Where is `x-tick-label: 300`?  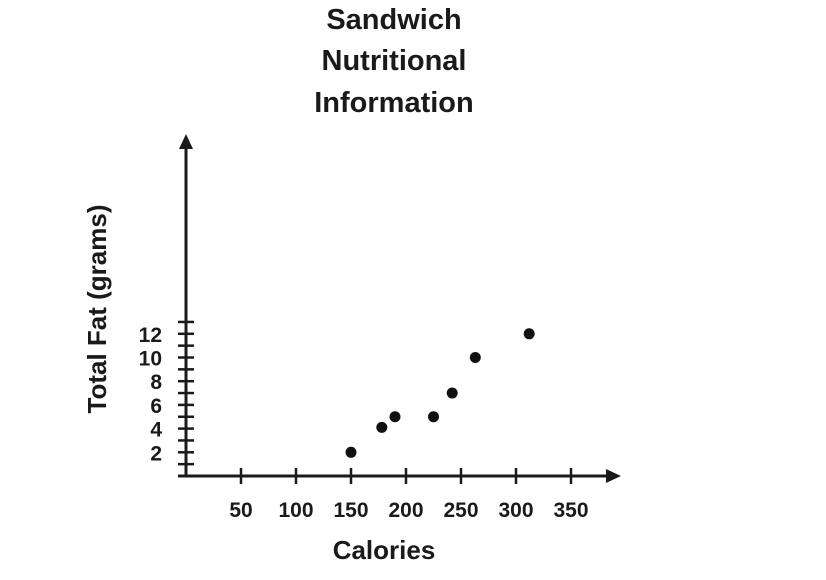
x-tick-label: 300 is located at coordinates (515, 510).